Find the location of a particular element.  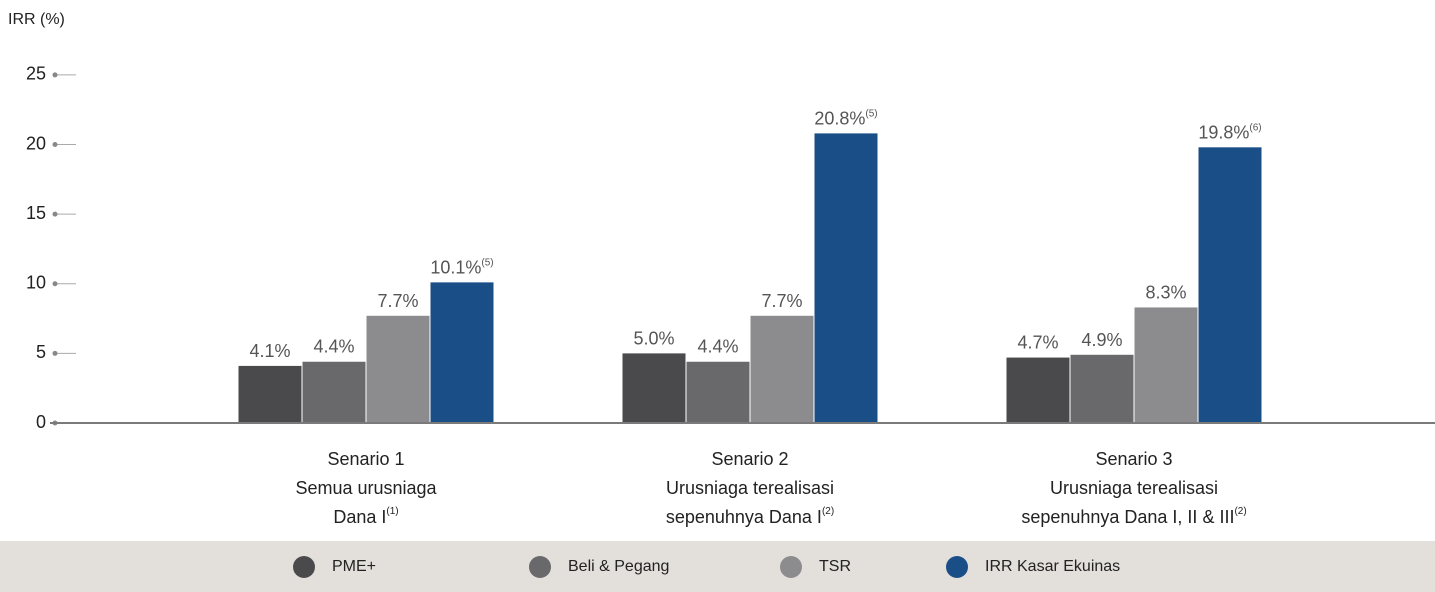

x-tick-label: Senario 3 is located at coordinates (1133, 459).